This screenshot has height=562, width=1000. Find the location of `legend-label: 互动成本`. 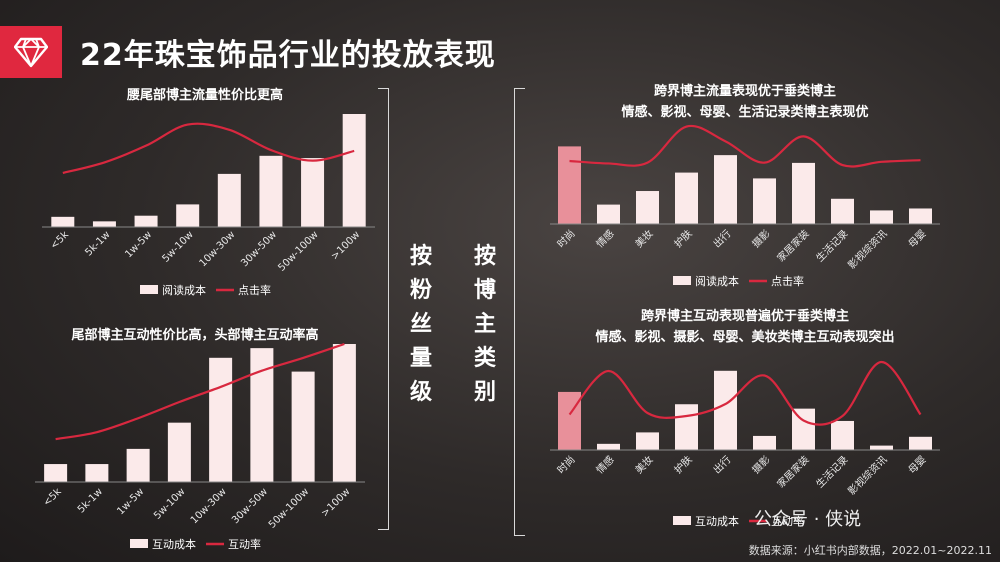

legend-label: 互动成本 is located at coordinates (174, 544).